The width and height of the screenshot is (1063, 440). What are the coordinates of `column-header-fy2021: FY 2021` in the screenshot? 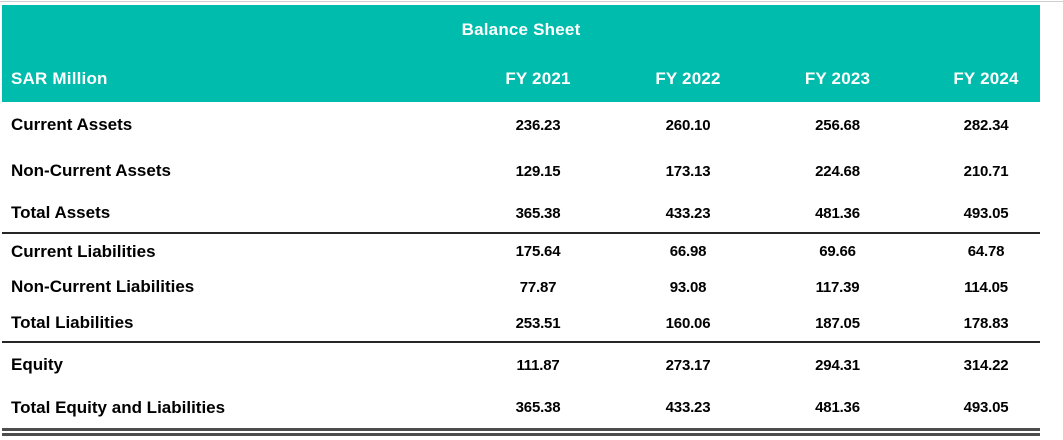 It's located at (538, 78).